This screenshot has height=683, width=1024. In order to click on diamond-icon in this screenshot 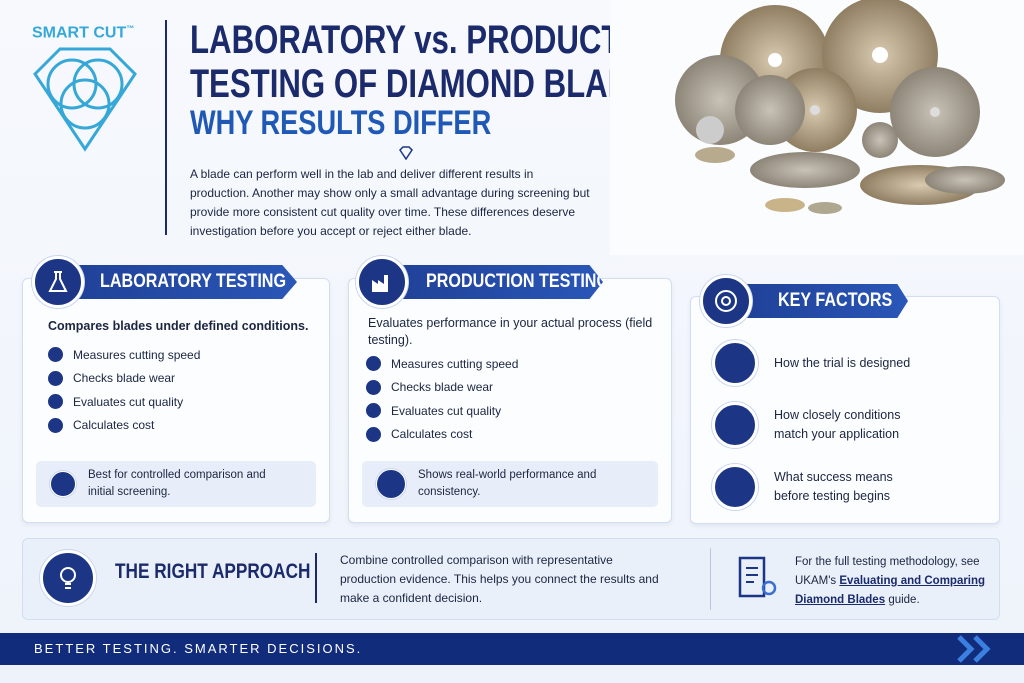, I will do `click(406, 153)`.